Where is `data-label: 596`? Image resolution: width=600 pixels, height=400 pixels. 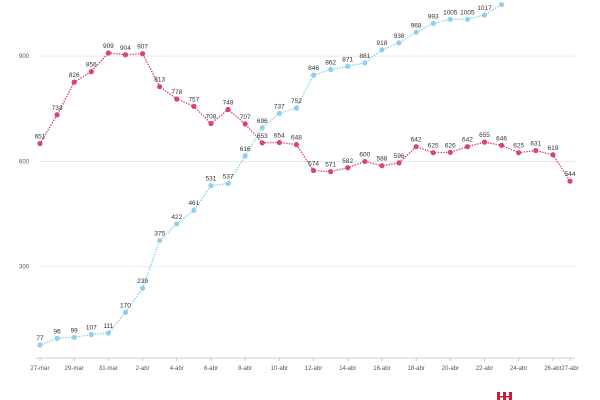 data-label: 596 is located at coordinates (399, 156).